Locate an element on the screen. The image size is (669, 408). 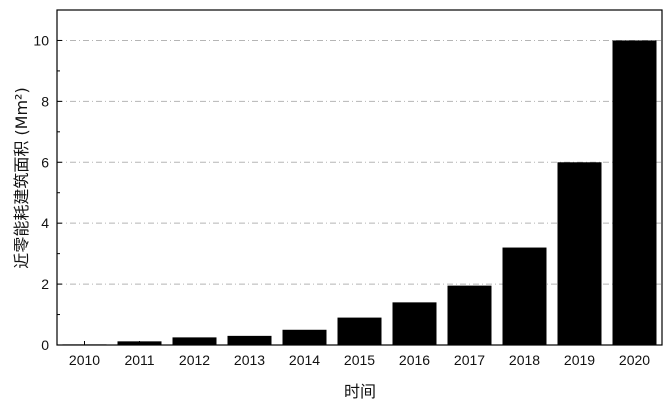
x-tick-label-2016: 2016 is located at coordinates (414, 360).